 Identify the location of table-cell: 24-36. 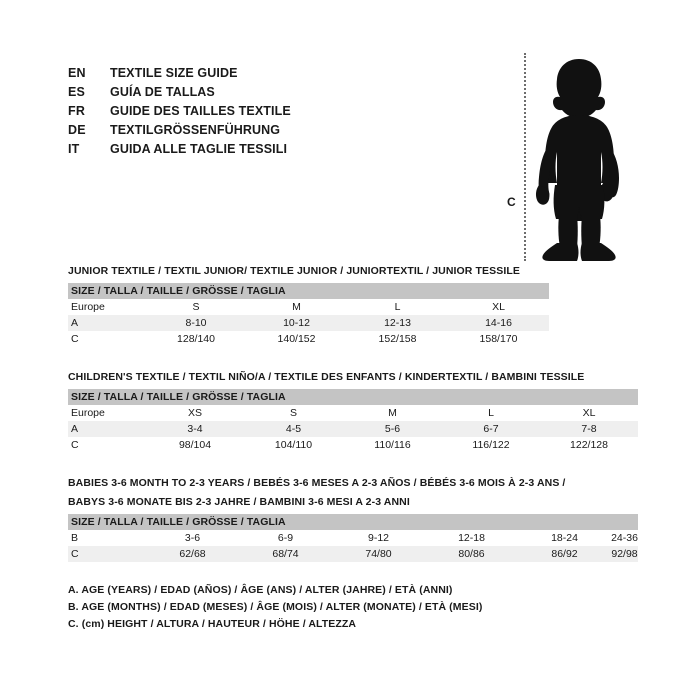
(624, 538).